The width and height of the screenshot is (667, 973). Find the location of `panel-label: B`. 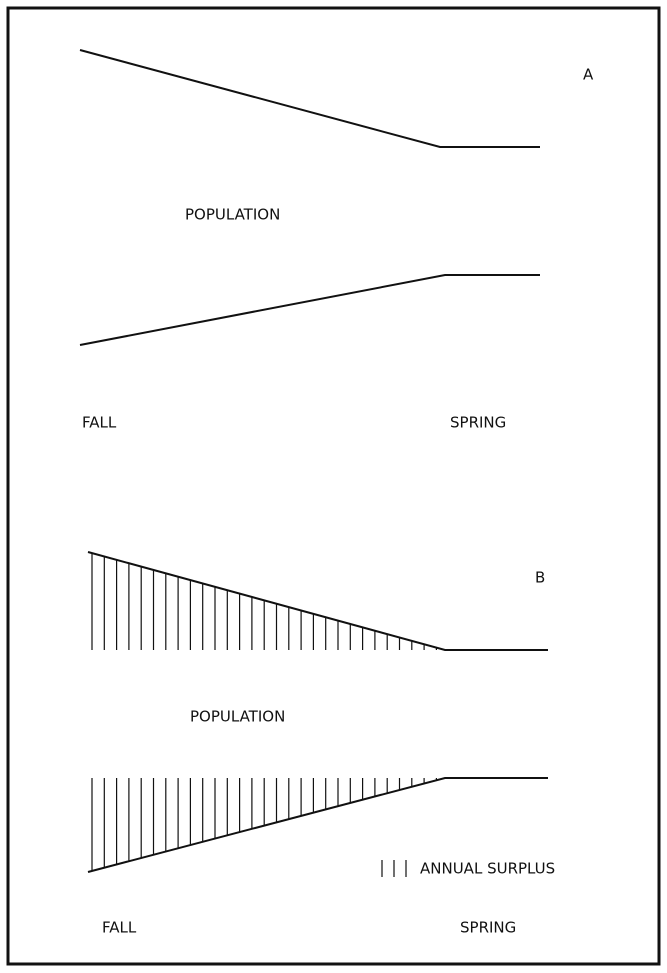

panel-label: B is located at coordinates (540, 578).